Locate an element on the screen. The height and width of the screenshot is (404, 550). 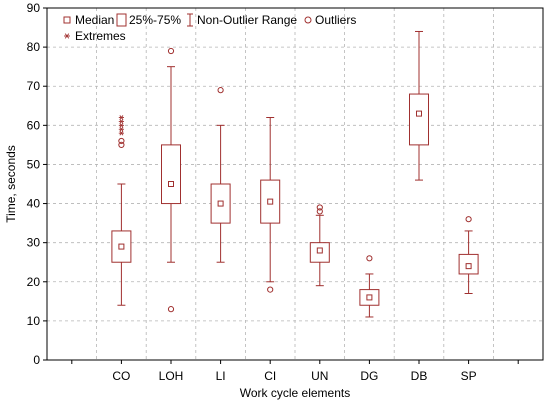
x-tick-label: DG is located at coordinates (369, 376).